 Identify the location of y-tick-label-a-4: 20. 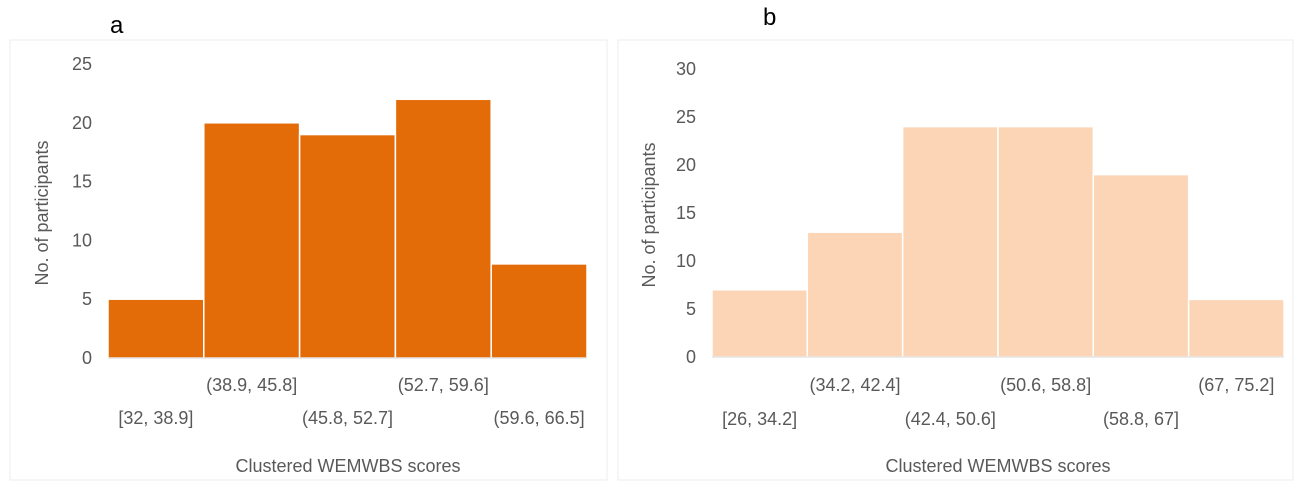
(82, 123).